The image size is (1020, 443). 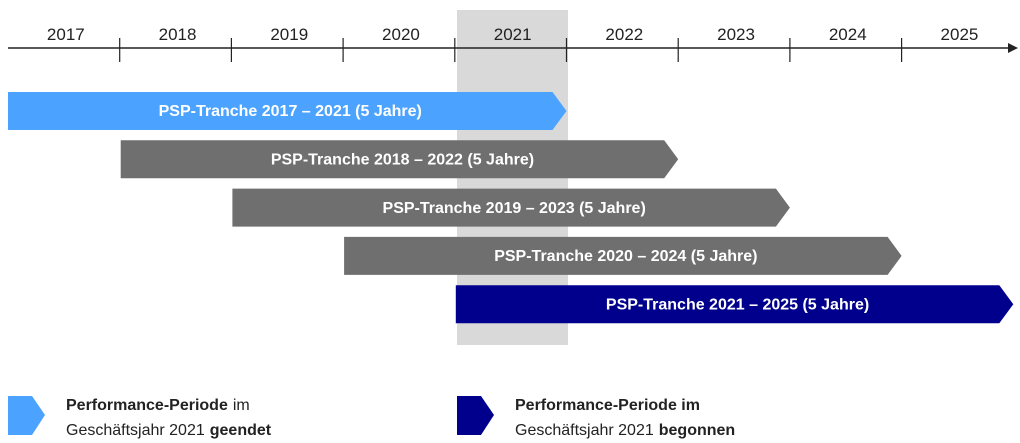 I want to click on year-label: 2023, so click(x=736, y=34).